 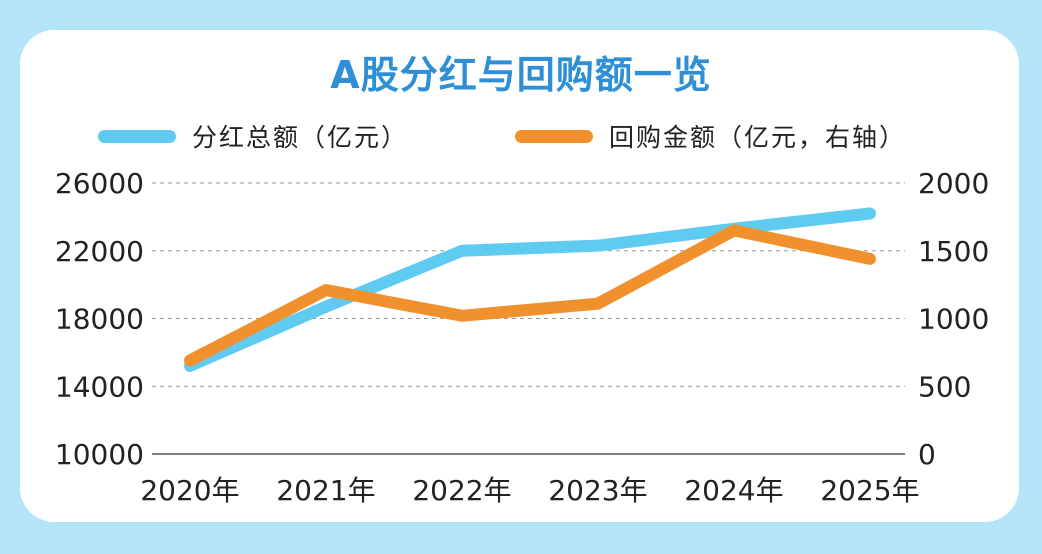 What do you see at coordinates (597, 490) in the screenshot?
I see `x-tick-label: 2023年` at bounding box center [597, 490].